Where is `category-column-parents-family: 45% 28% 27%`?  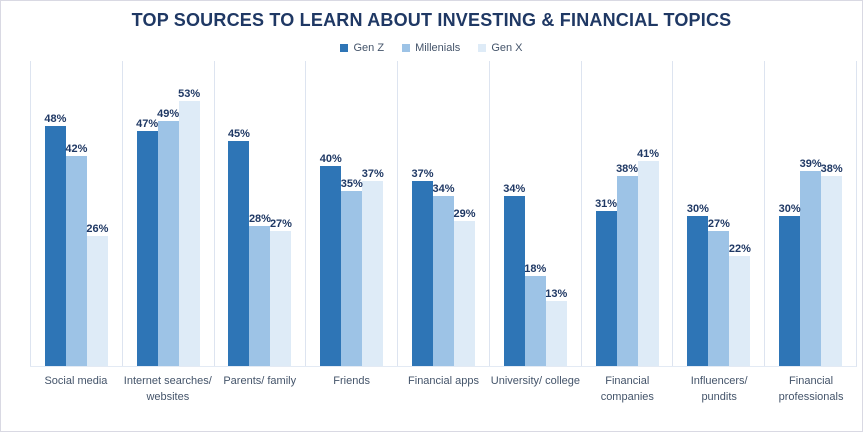 category-column-parents-family: 45% 28% 27% is located at coordinates (259, 213).